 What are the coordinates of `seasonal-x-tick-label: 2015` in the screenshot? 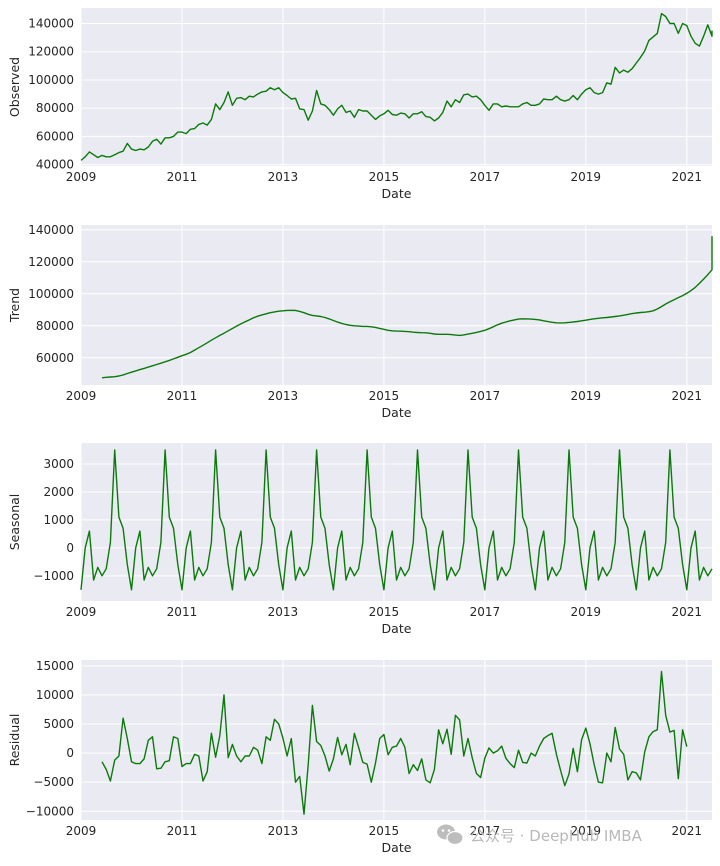 It's located at (384, 612).